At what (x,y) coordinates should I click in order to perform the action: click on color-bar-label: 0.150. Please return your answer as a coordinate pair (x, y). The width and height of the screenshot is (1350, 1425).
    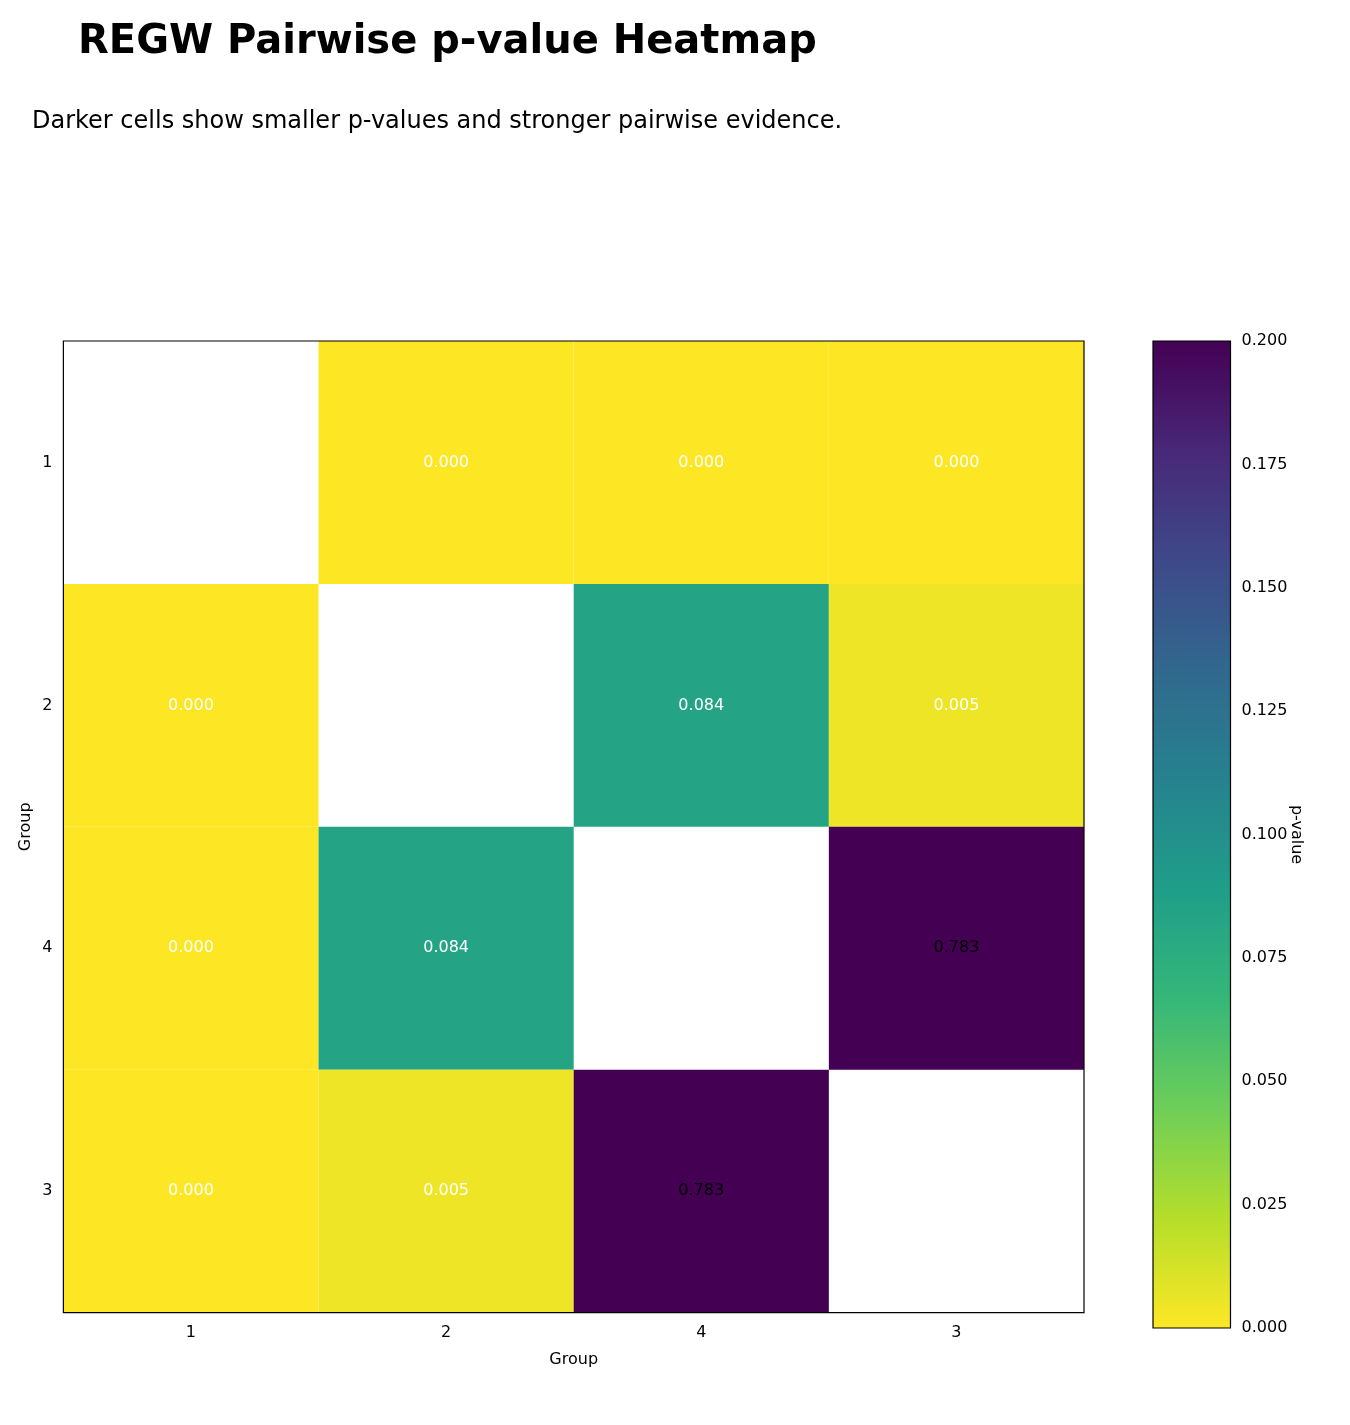
    Looking at the image, I should click on (1264, 586).